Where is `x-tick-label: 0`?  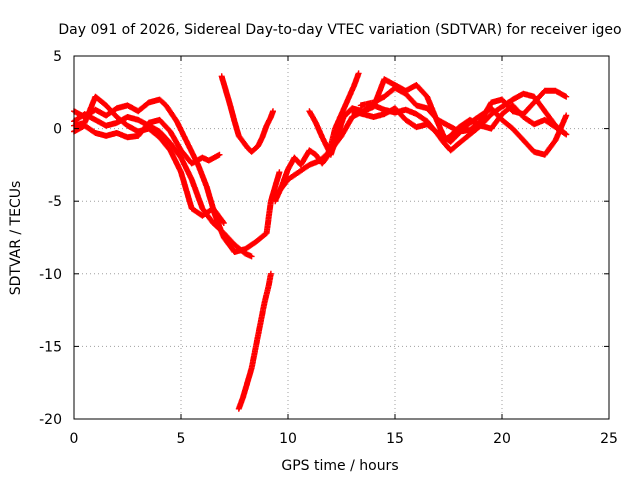
x-tick-label: 0 is located at coordinates (74, 439).